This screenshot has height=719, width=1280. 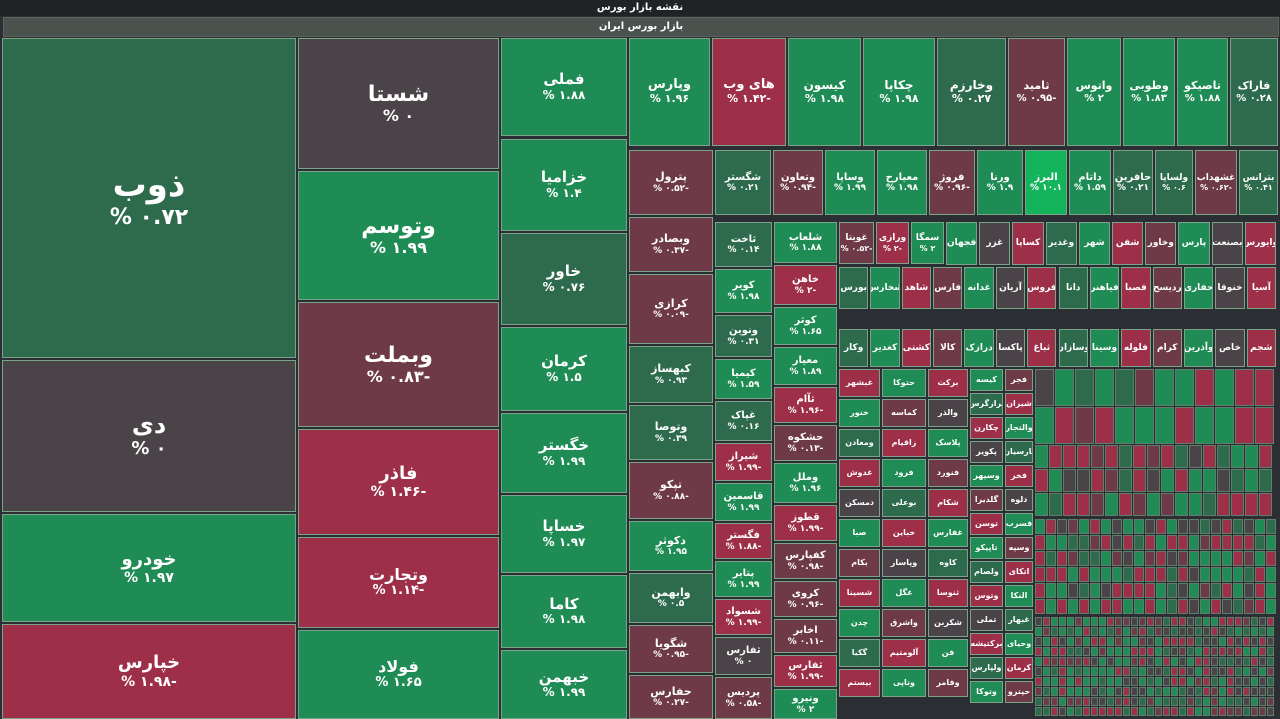 What do you see at coordinates (1128, 243) in the screenshot?
I see `treemap-tile-small: شفن` at bounding box center [1128, 243].